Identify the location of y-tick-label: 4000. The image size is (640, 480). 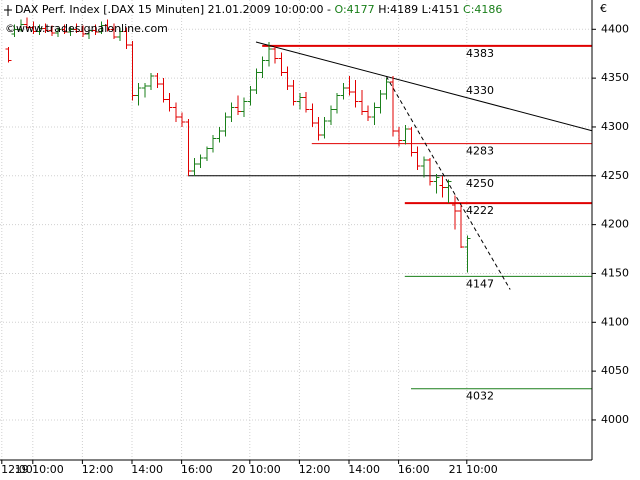
(615, 419).